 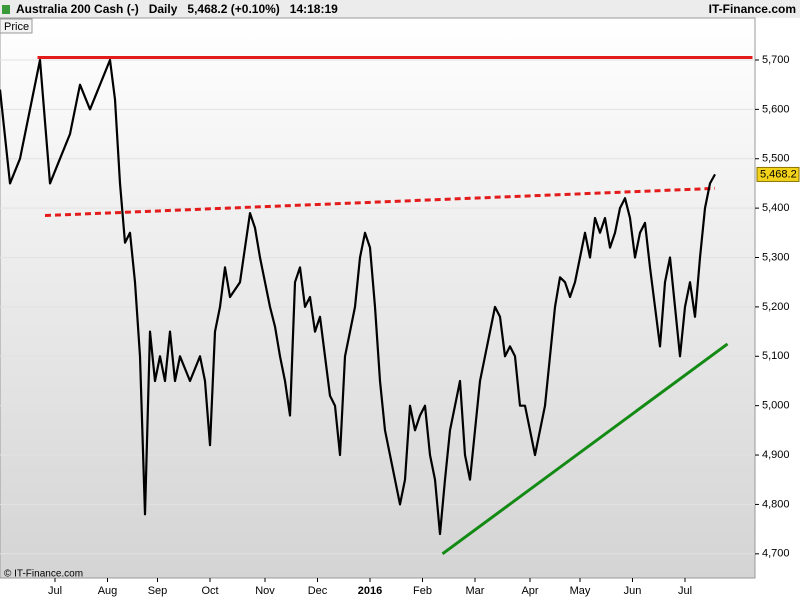 I want to click on copyright: © IT-Finance.com, so click(x=43, y=574).